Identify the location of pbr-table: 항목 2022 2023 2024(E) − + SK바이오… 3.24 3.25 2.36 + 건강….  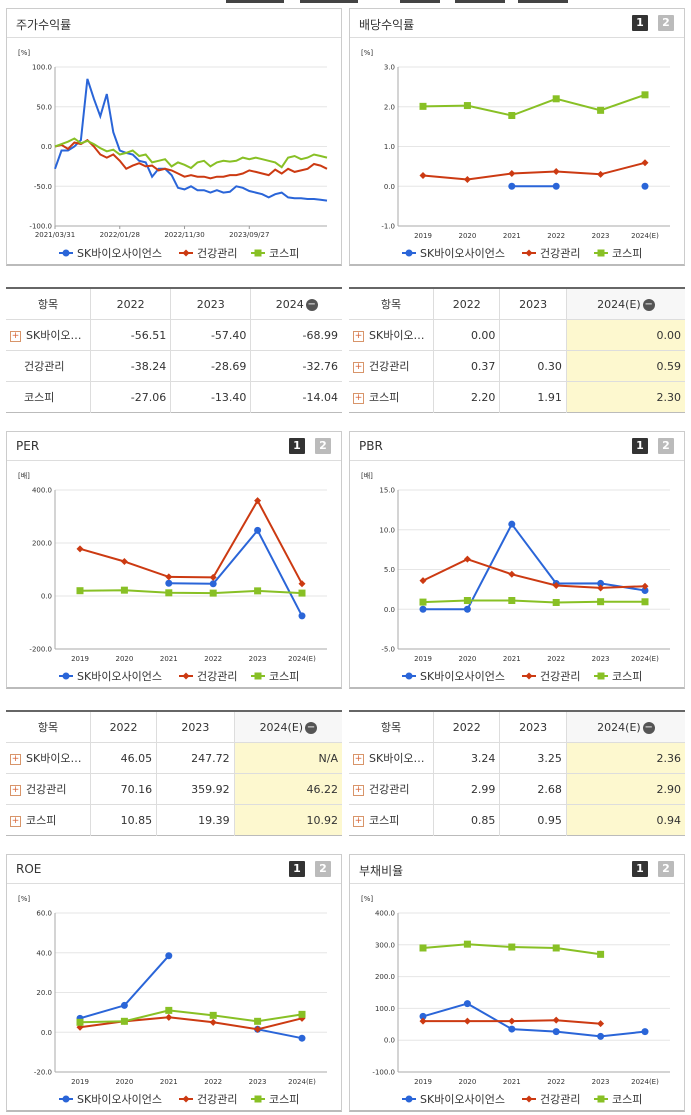
(517, 773).